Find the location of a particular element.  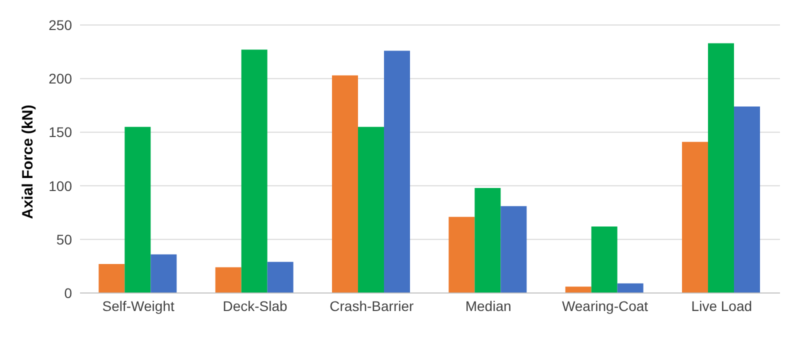

x-tick-label: Wearing-Coat is located at coordinates (605, 306).